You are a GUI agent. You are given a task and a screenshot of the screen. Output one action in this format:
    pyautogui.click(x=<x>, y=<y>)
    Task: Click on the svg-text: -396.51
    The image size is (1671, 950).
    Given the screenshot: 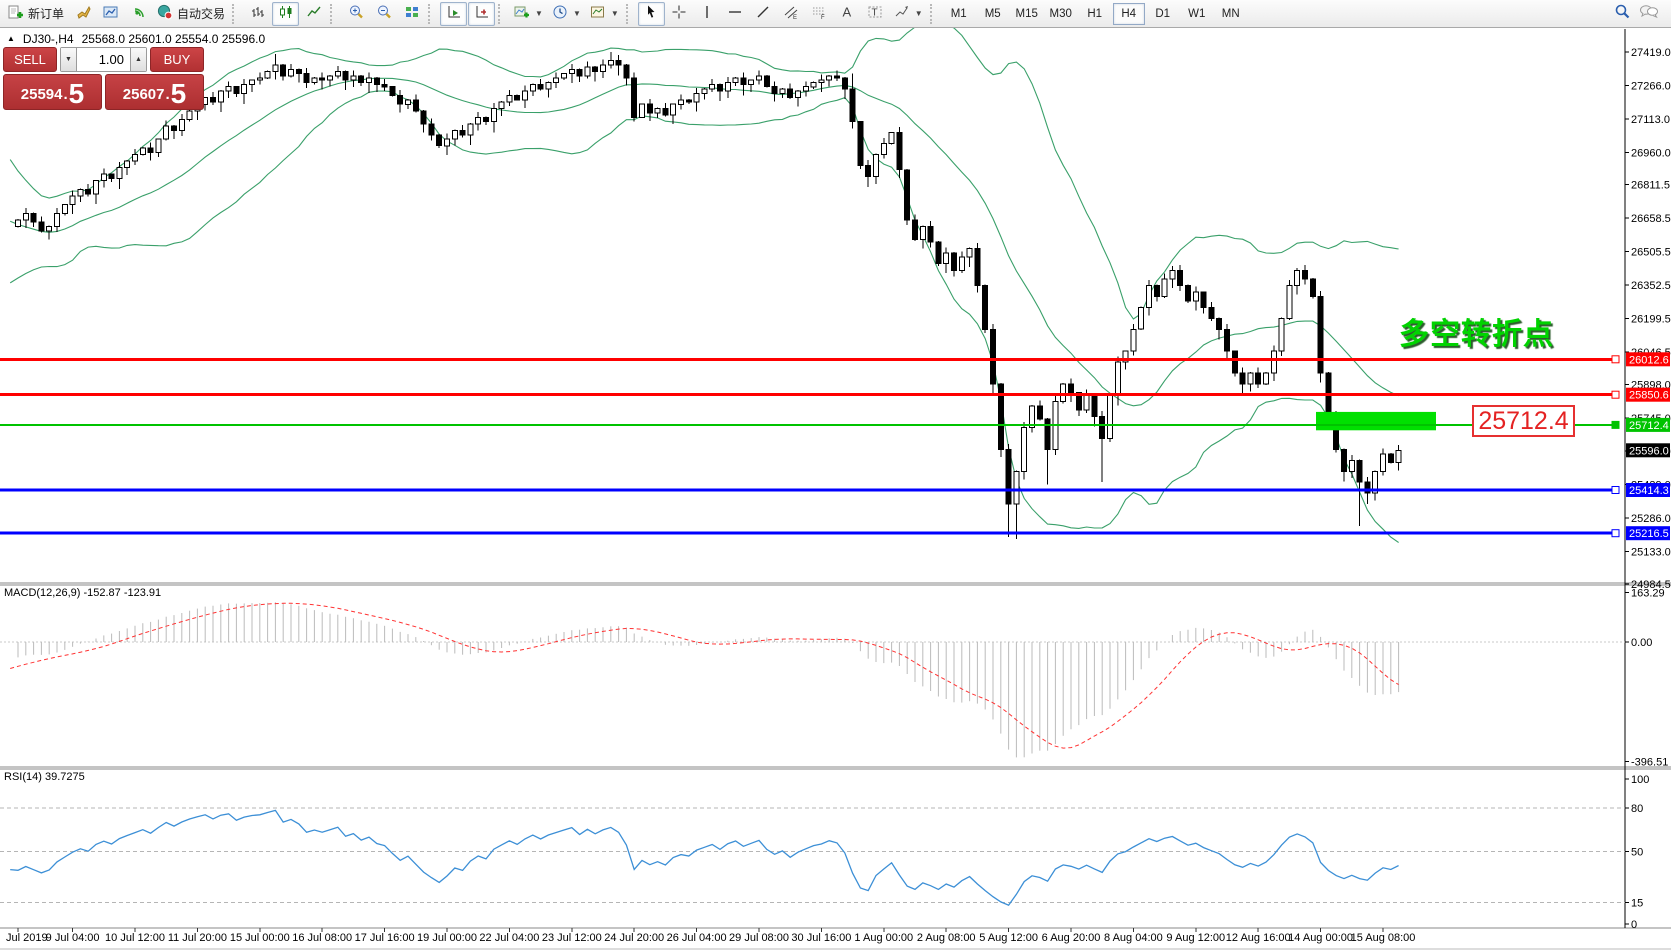 What is the action you would take?
    pyautogui.click(x=1649, y=763)
    